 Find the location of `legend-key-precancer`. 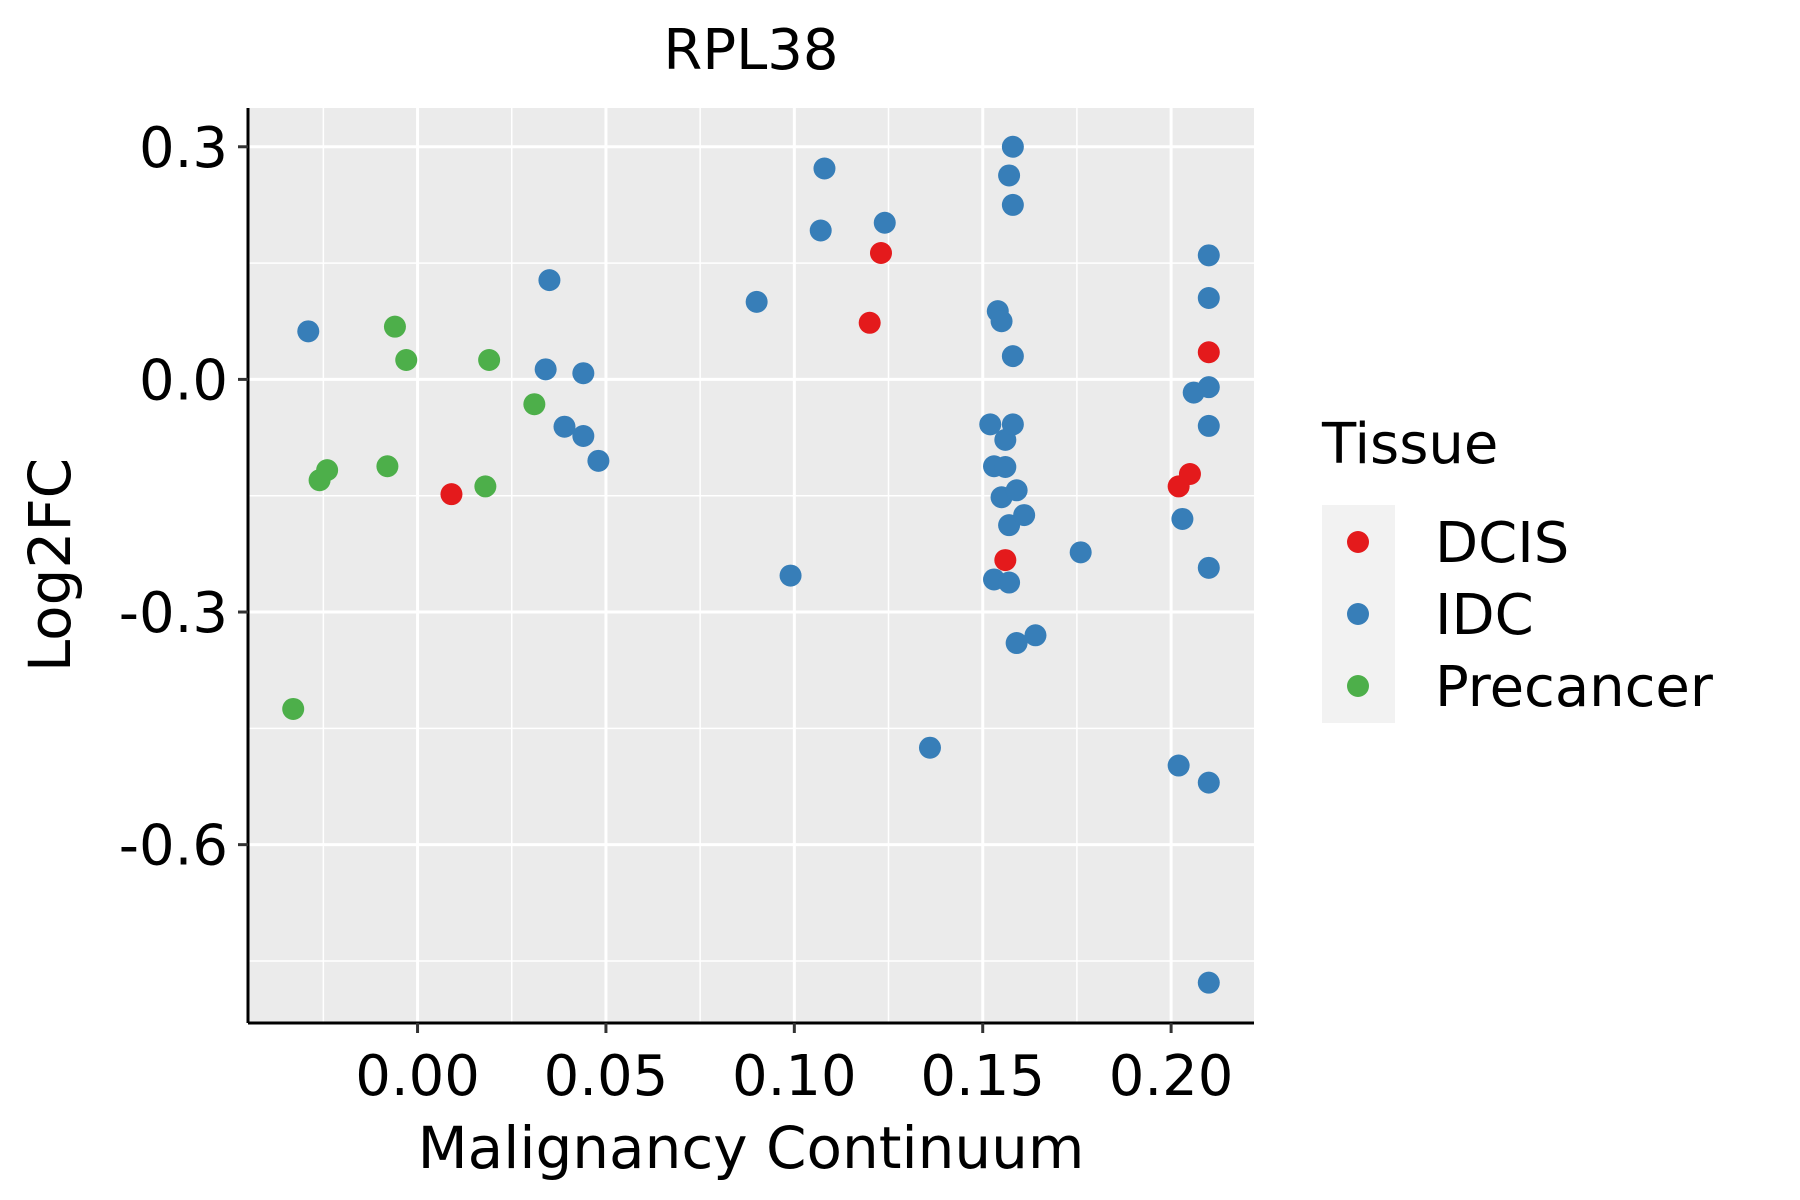

legend-key-precancer is located at coordinates (1358, 686).